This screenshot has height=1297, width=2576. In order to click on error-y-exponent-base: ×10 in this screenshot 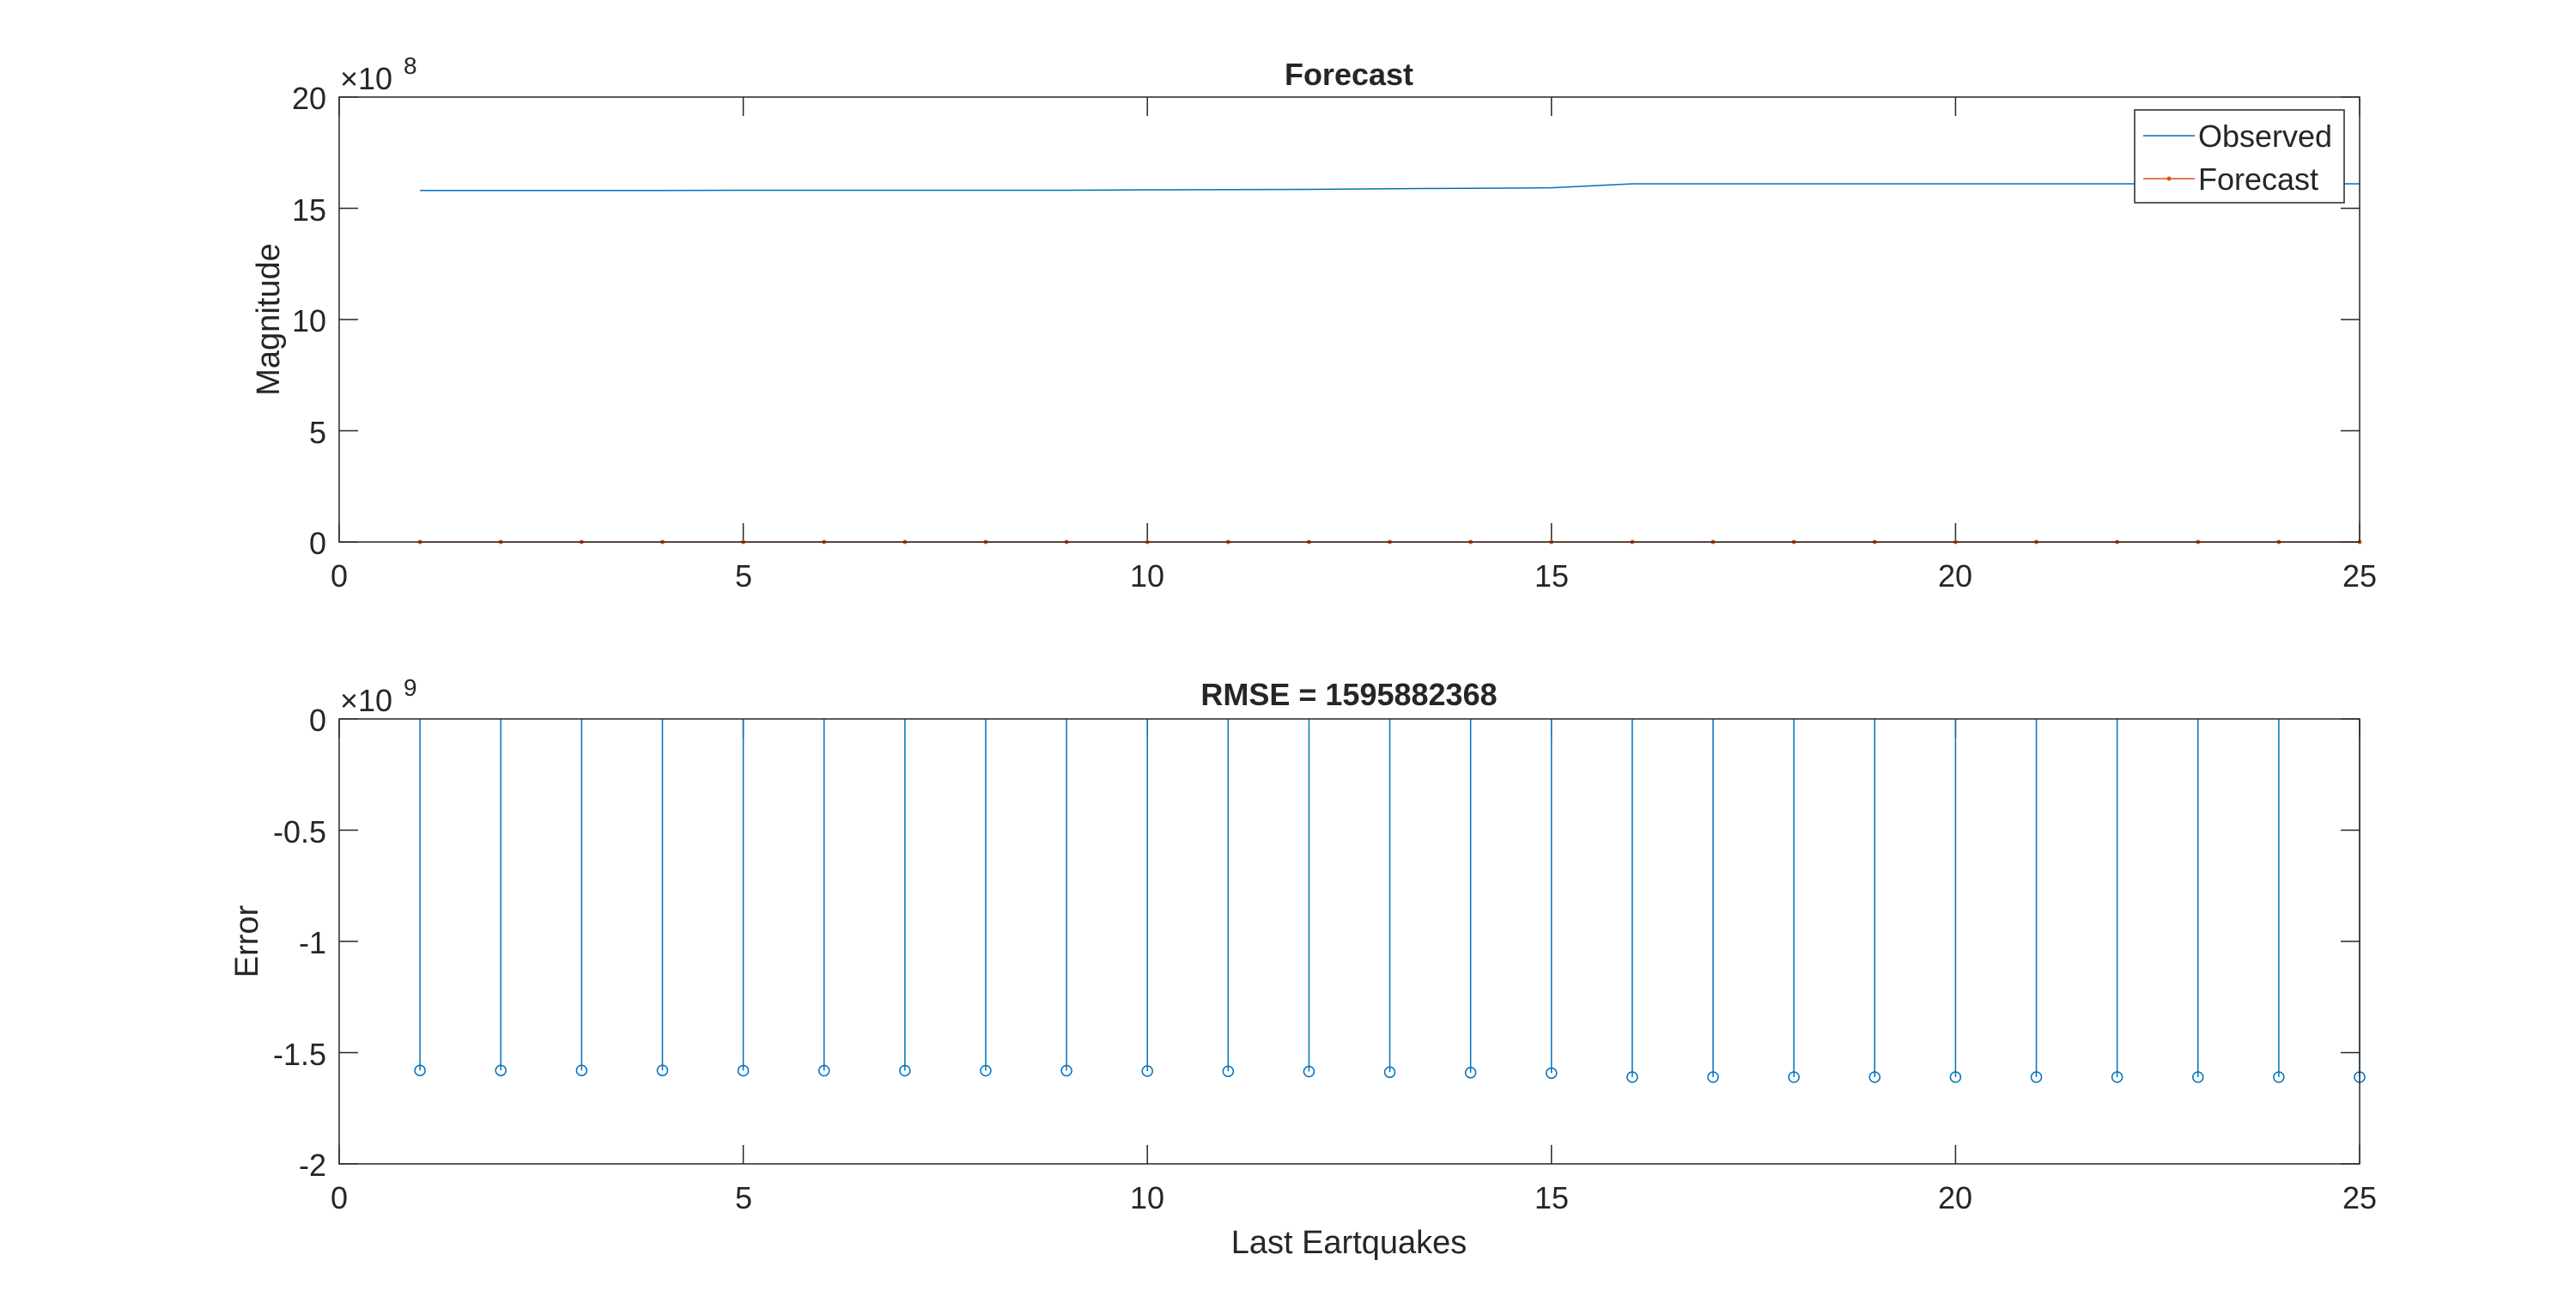, I will do `click(366, 700)`.